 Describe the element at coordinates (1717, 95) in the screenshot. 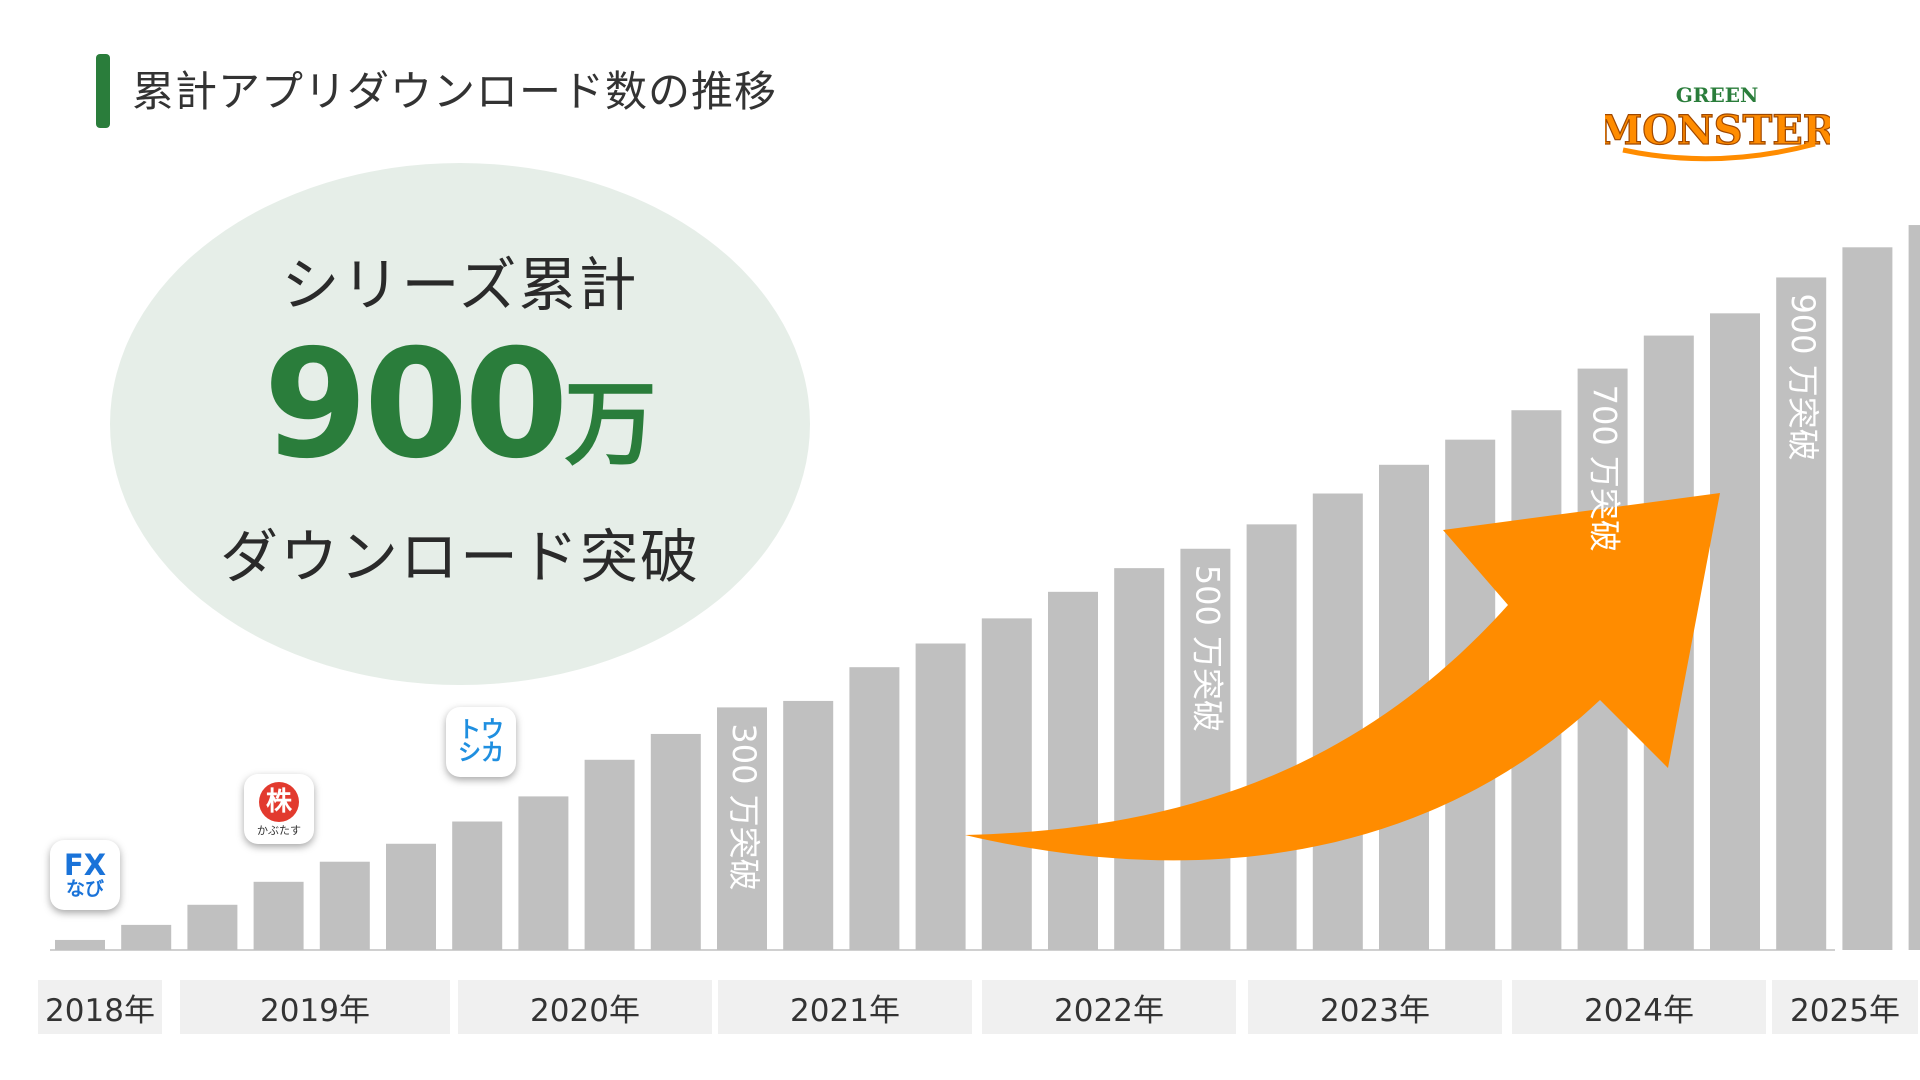

I see `logo-green-text: GREEN` at that location.